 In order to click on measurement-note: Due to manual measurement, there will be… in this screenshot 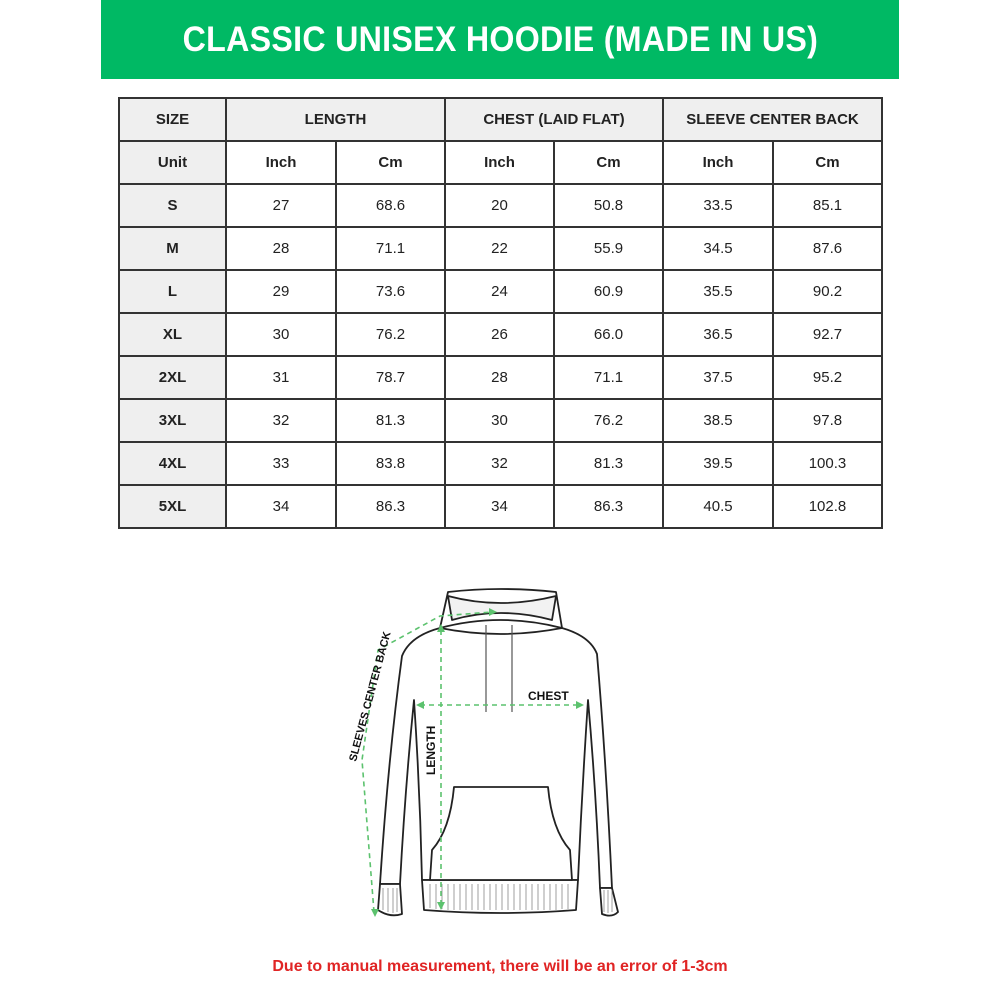, I will do `click(500, 966)`.